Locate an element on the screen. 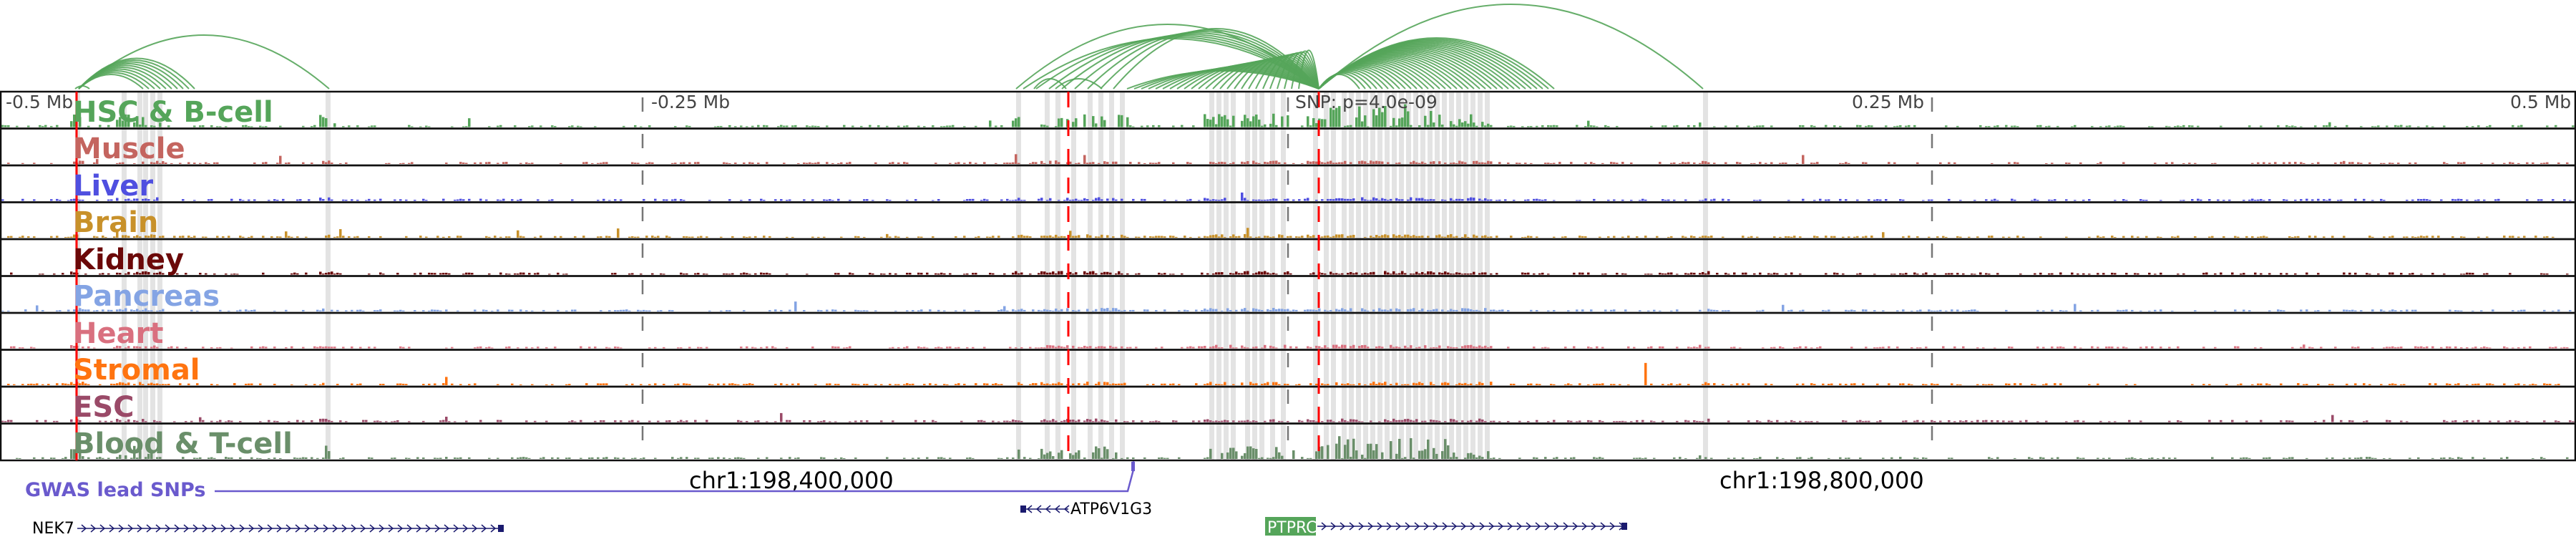  gene-label-atp6v1g3: ATP6V1G3 is located at coordinates (1111, 509).